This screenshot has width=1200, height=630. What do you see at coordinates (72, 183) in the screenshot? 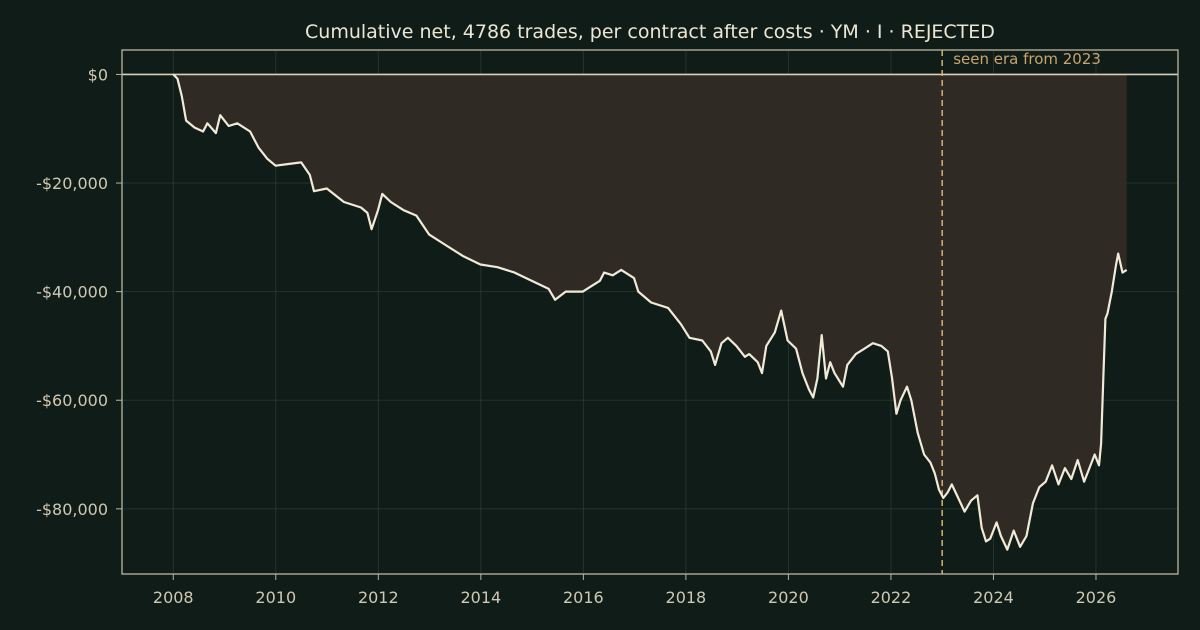
I see `y-tick-label: -$20,000` at bounding box center [72, 183].